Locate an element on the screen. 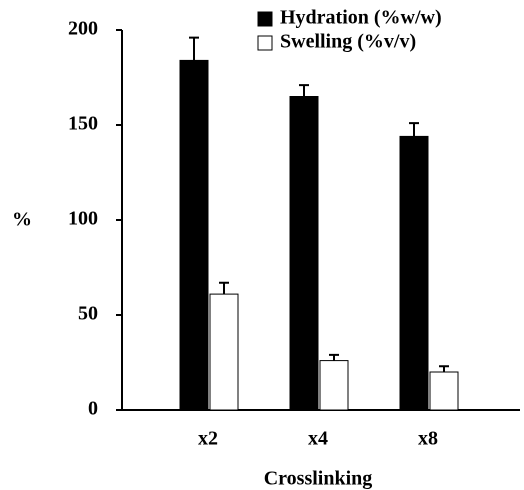 Image resolution: width=524 pixels, height=490 pixels. x-axis-label: Crosslinking is located at coordinates (318, 479).